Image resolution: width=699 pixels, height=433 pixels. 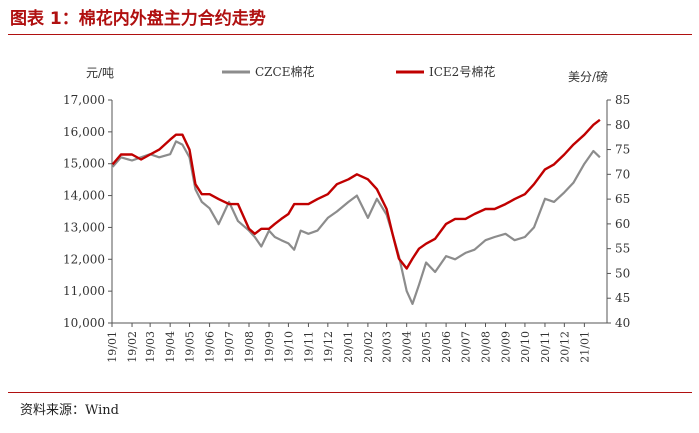 I want to click on x-tick-label: 20/03, so click(x=387, y=347).